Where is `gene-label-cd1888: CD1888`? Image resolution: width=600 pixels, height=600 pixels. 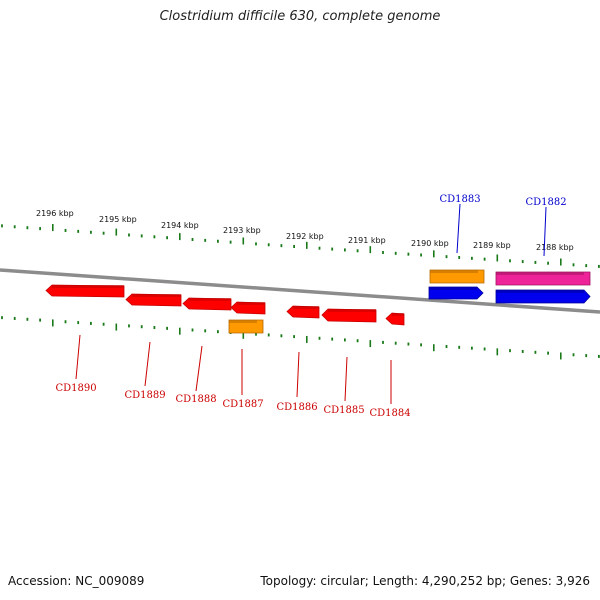
gene-label-cd1888: CD1888 is located at coordinates (195, 399).